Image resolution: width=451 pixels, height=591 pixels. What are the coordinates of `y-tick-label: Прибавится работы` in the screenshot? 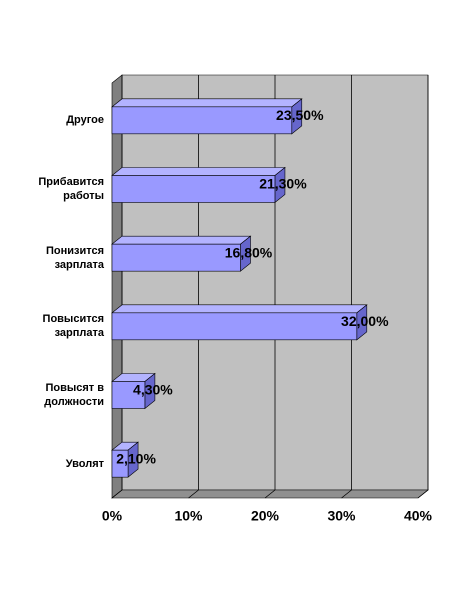 It's located at (71, 189).